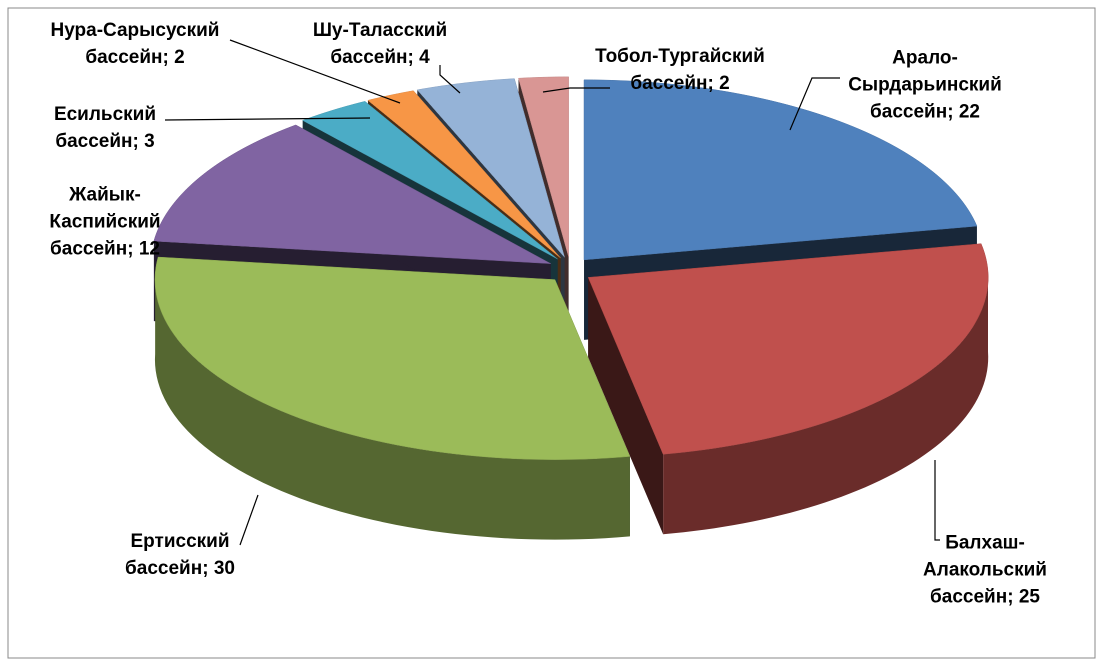 The height and width of the screenshot is (668, 1105). Describe the element at coordinates (135, 44) in the screenshot. I see `data-label: Нура-Сарысуский бассейн; 2` at that location.